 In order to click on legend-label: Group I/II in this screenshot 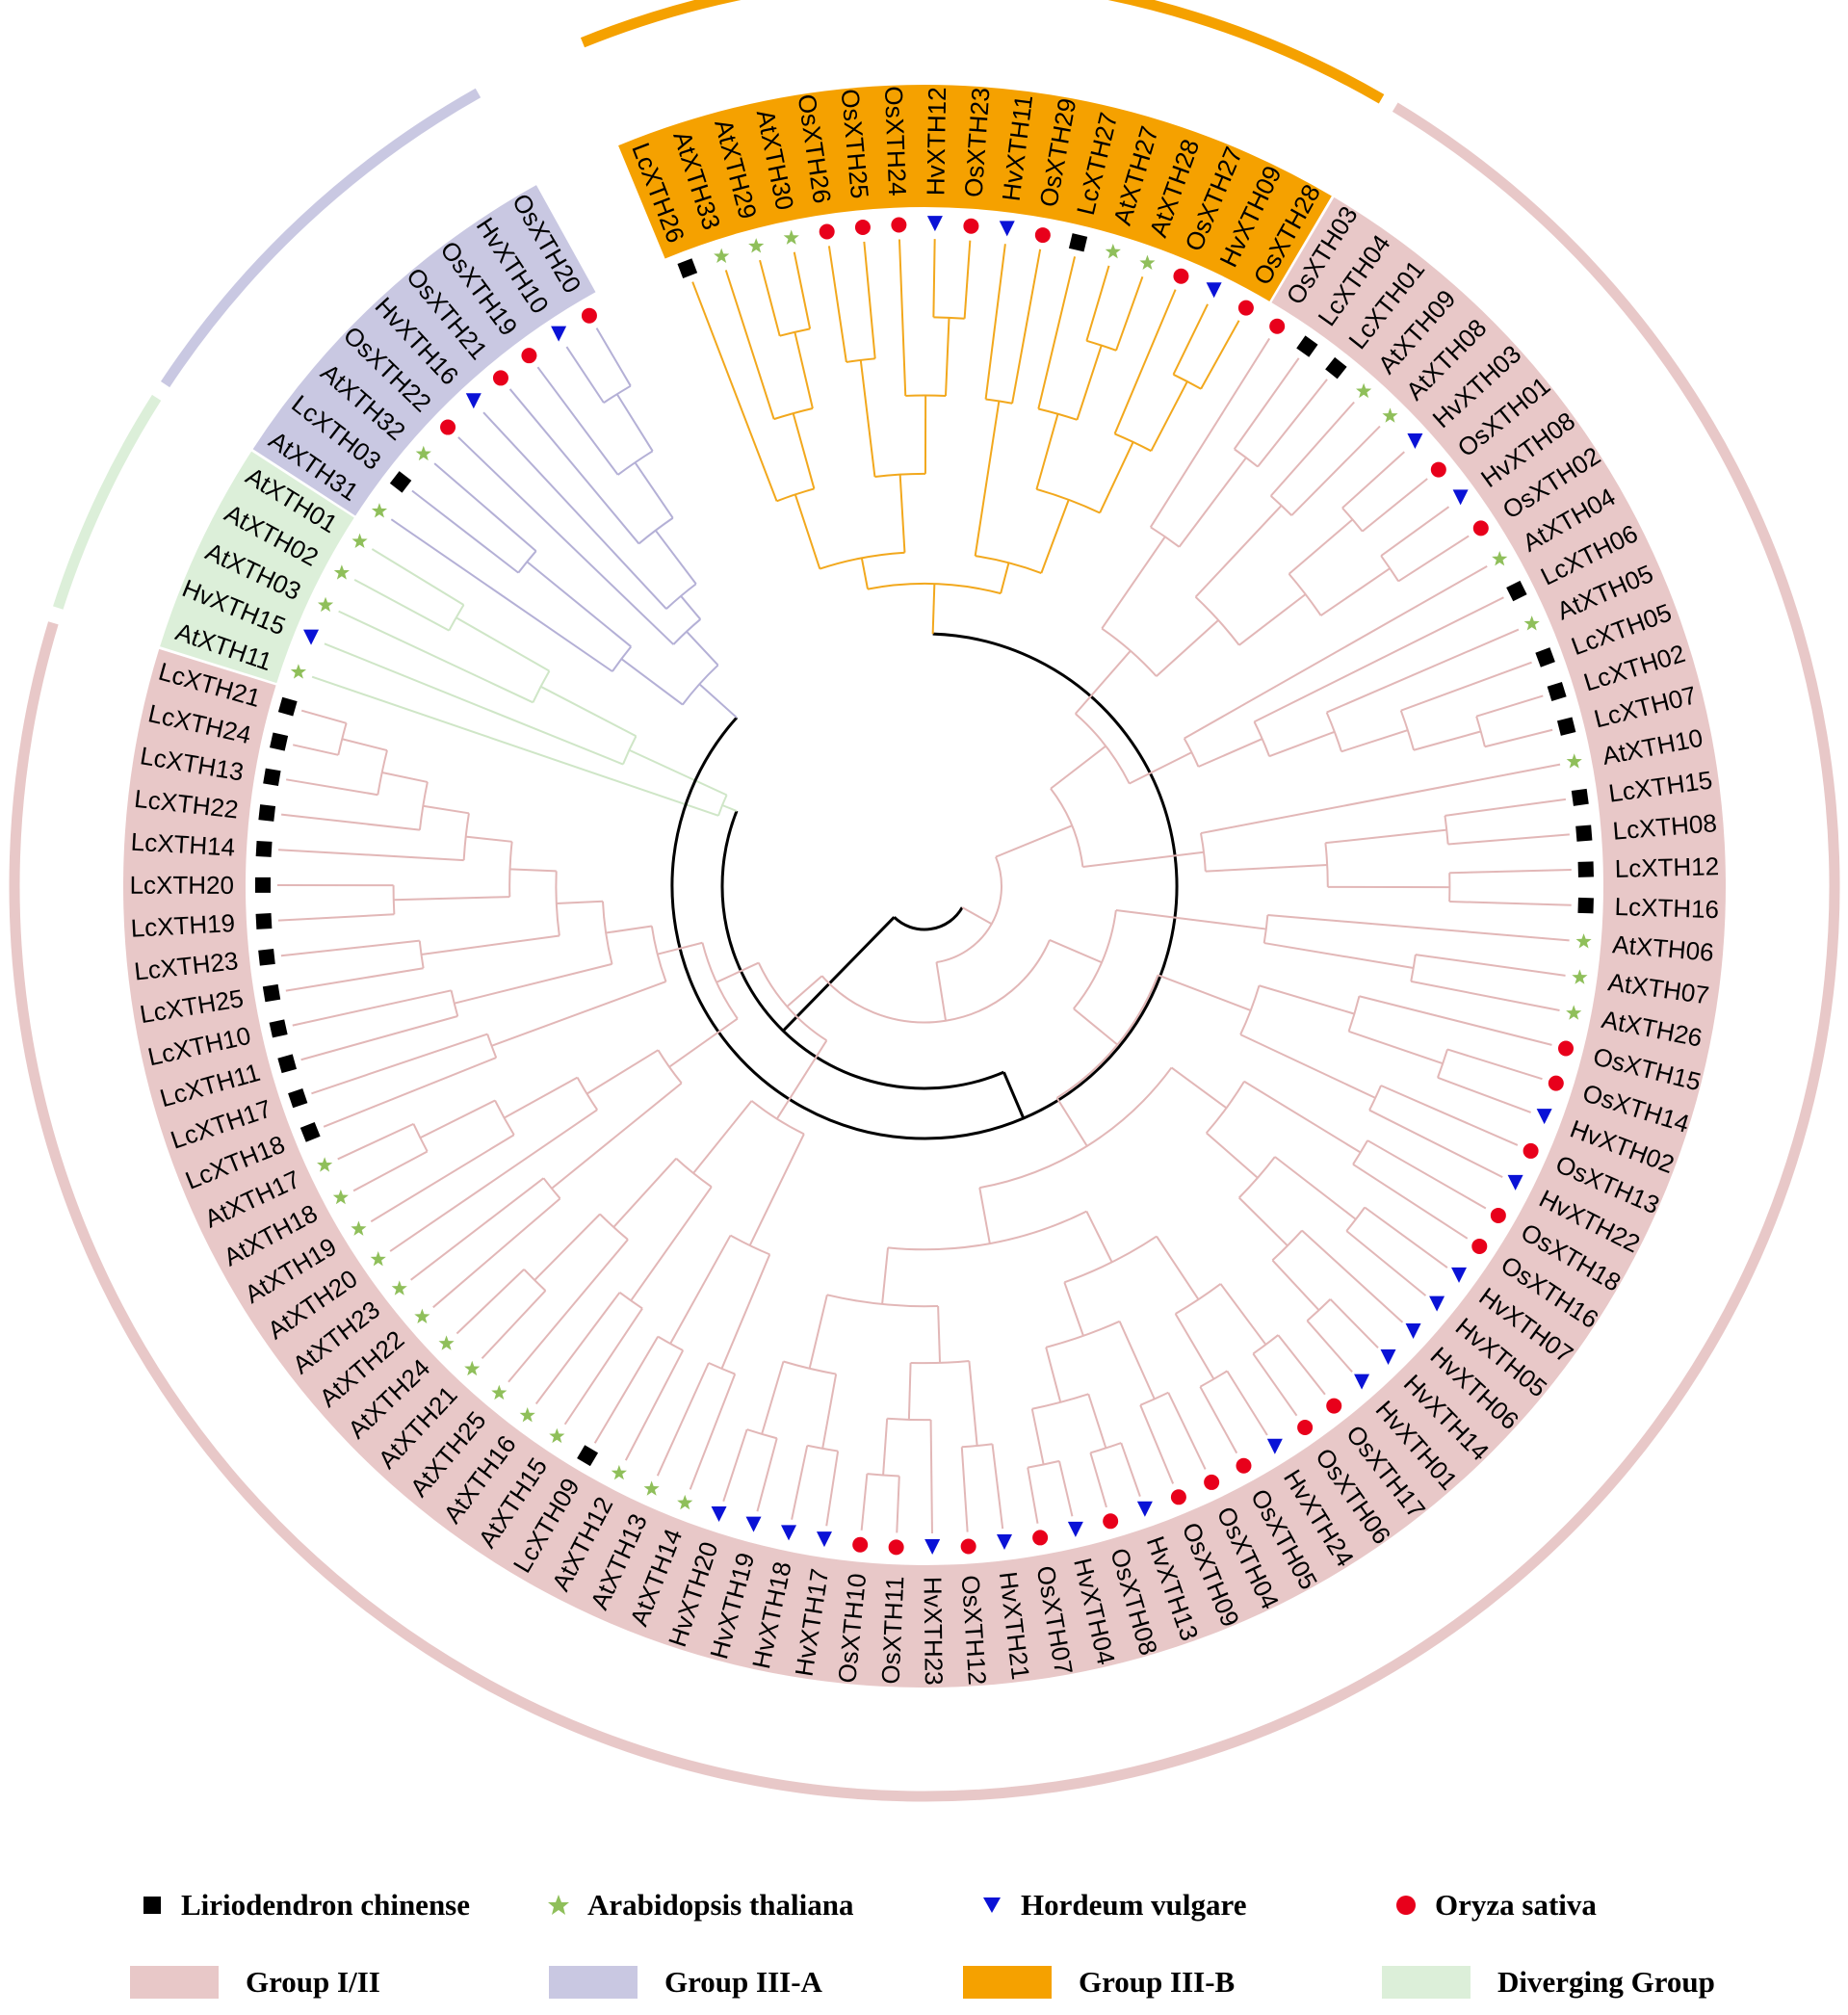, I will do `click(313, 1982)`.